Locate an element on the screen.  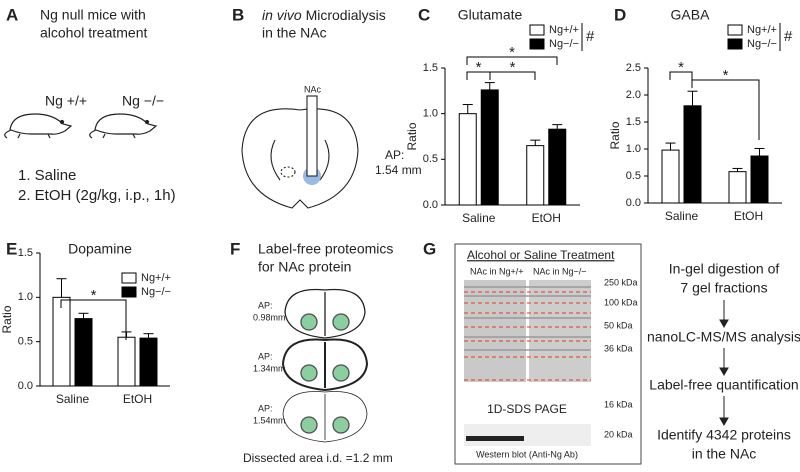
panel-title: alcohol treatment is located at coordinates (94, 33).